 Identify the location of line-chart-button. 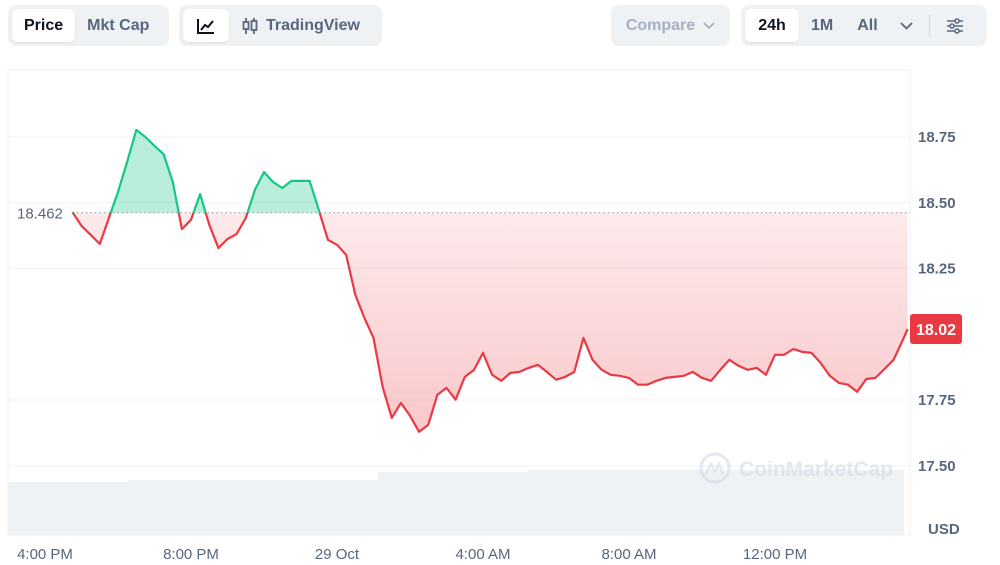
(206, 25).